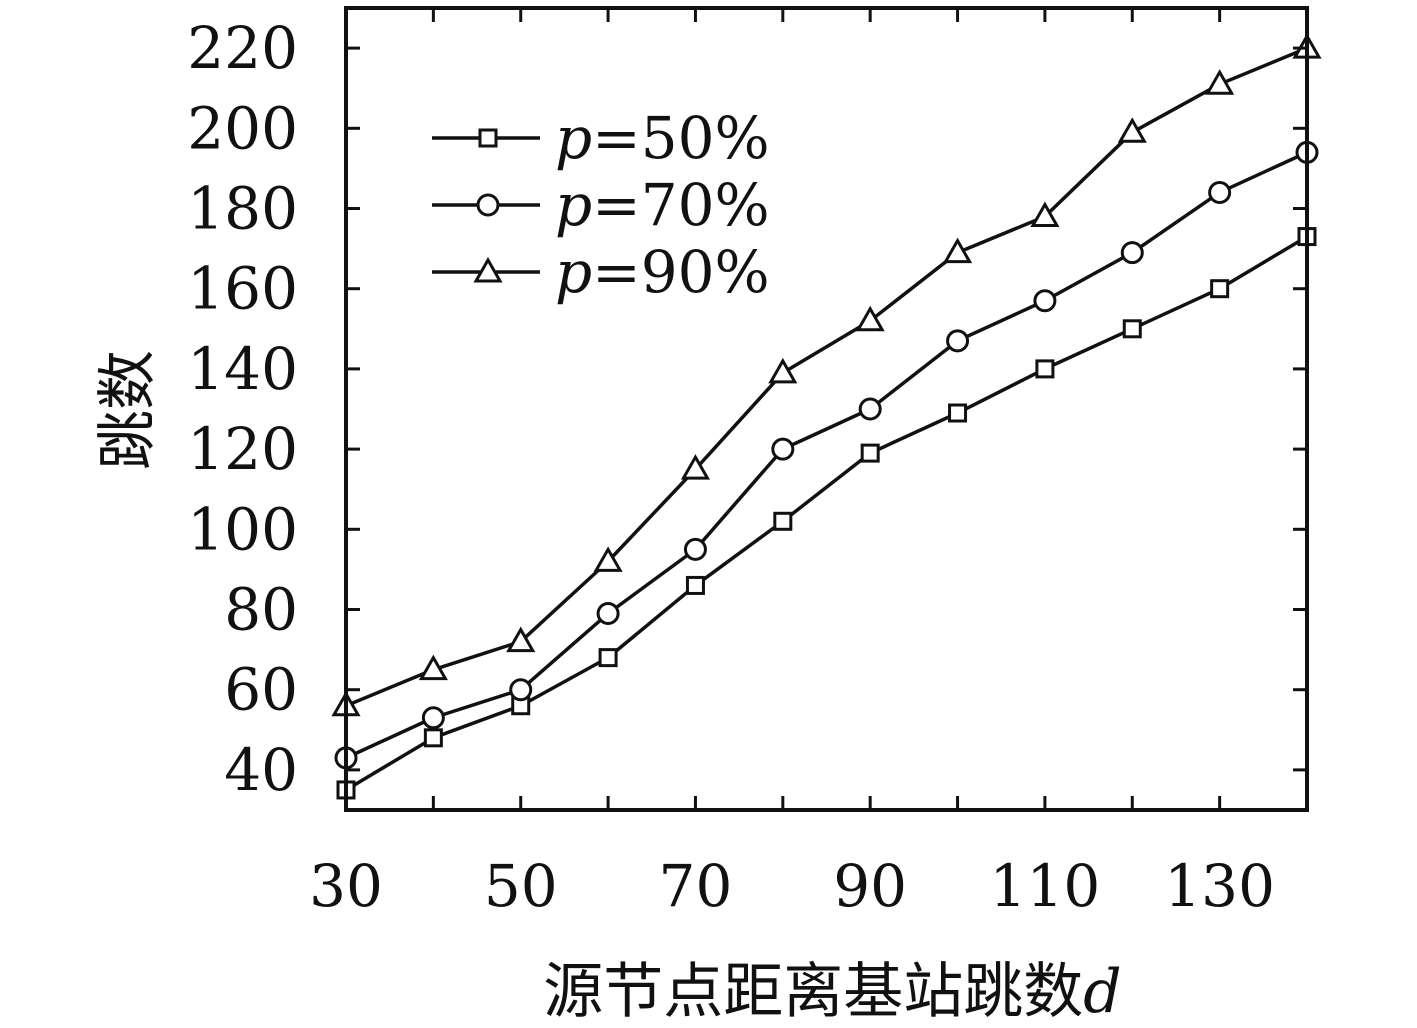  I want to click on y-tick-label: 60, so click(261, 690).